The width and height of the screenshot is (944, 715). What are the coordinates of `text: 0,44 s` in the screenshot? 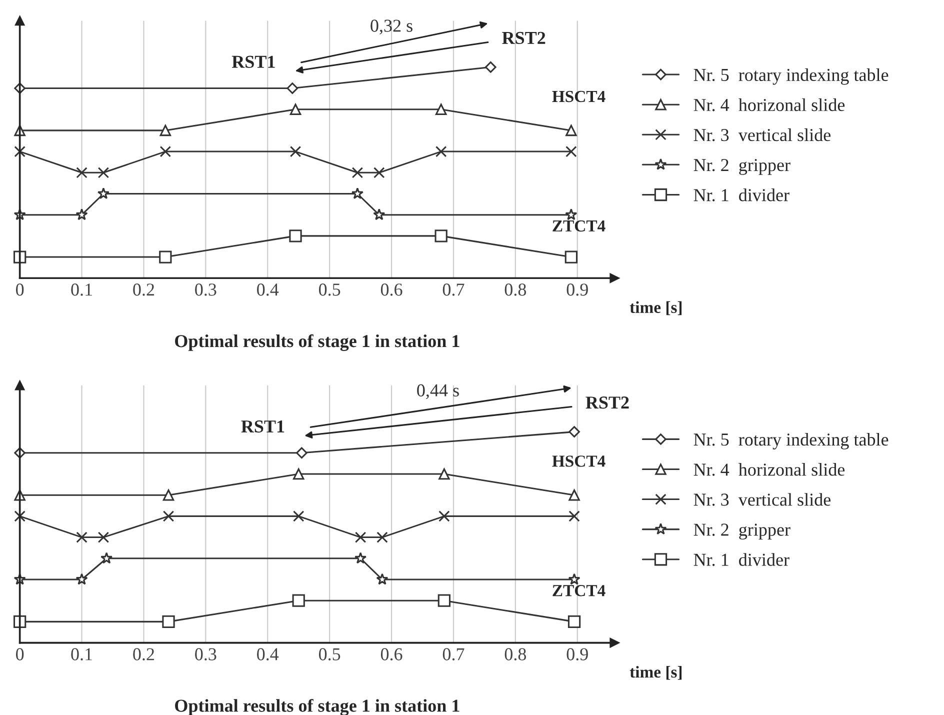 It's located at (438, 392).